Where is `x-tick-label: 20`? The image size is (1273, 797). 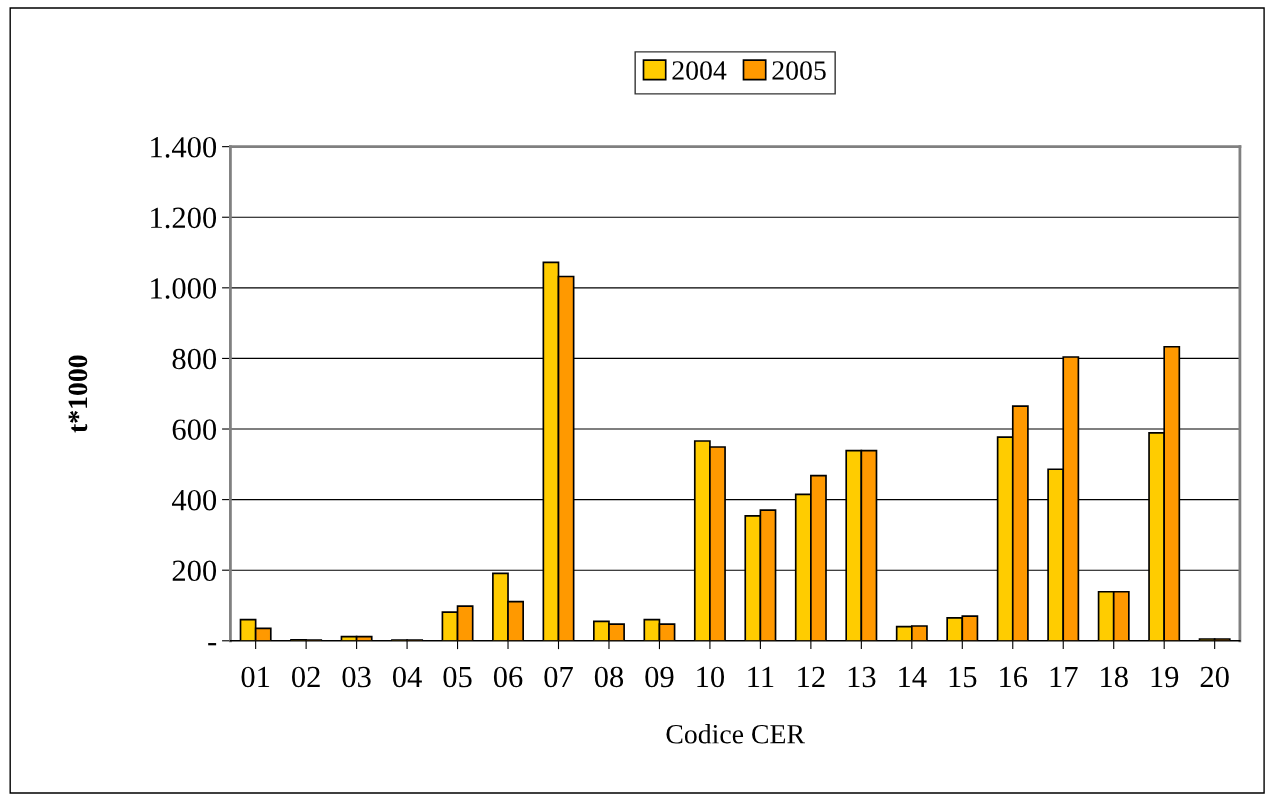 x-tick-label: 20 is located at coordinates (1214, 677).